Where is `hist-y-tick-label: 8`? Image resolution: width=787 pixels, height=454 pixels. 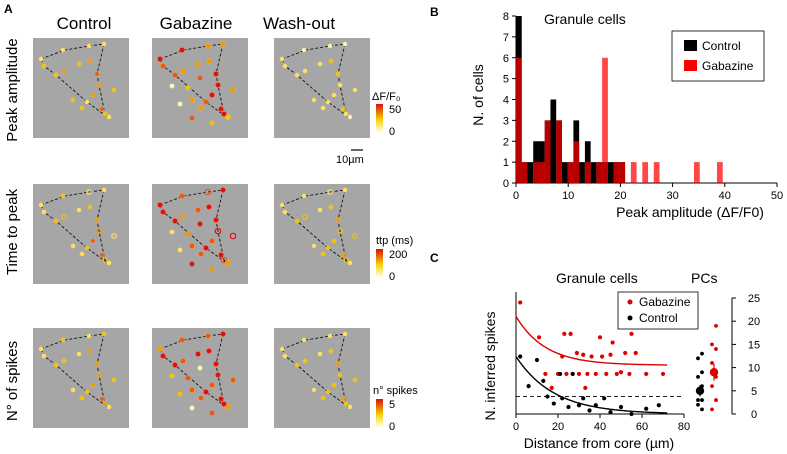
hist-y-tick-label: 8 is located at coordinates (506, 17).